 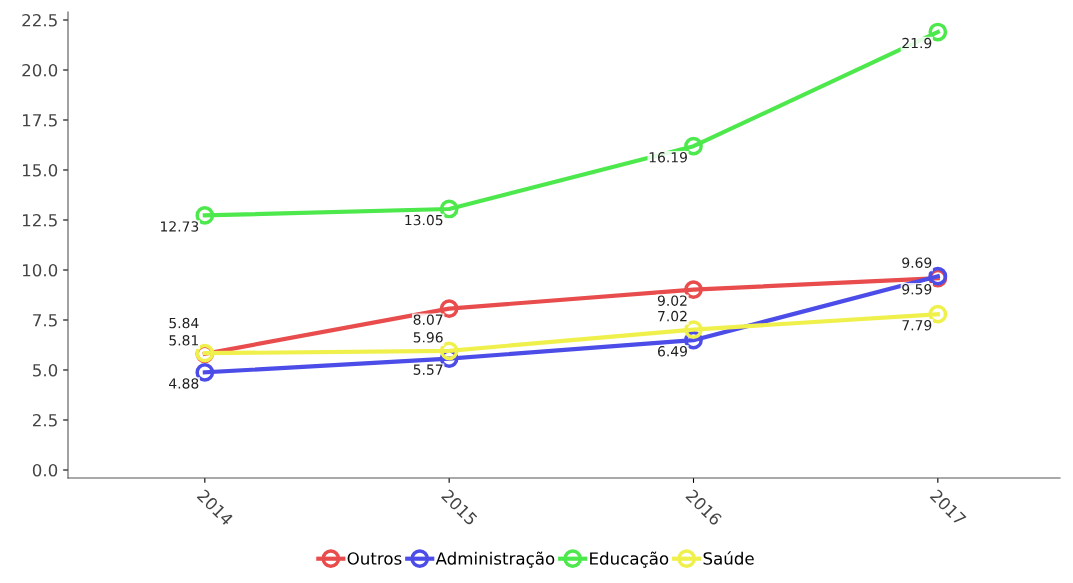 I want to click on legend-label: Outros, so click(x=374, y=558).